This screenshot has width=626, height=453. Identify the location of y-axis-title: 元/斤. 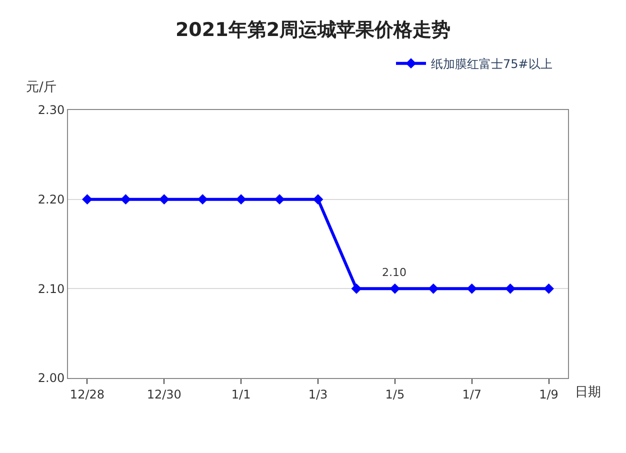
(41, 87).